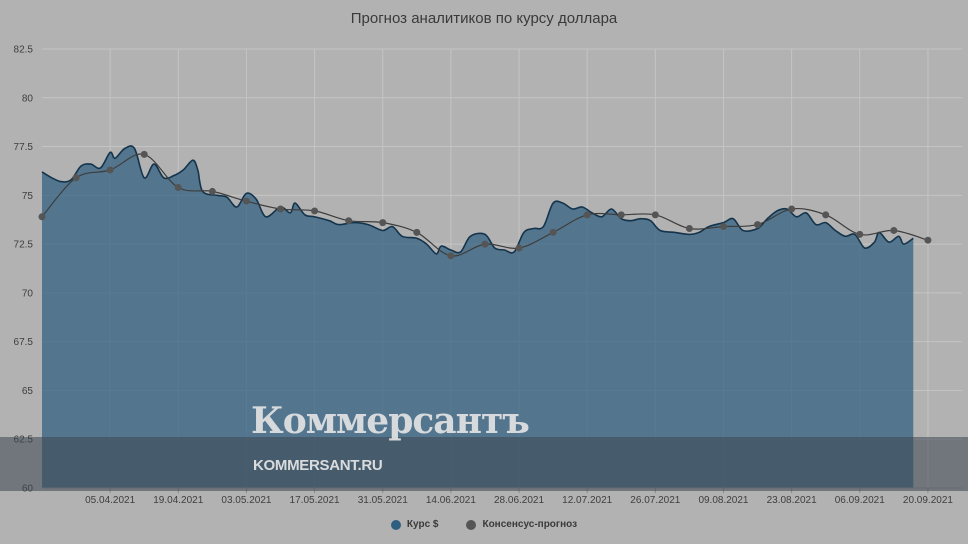  Describe the element at coordinates (484, 18) in the screenshot. I see `chart-title: Прогноз аналитиков по курсу доллара` at that location.